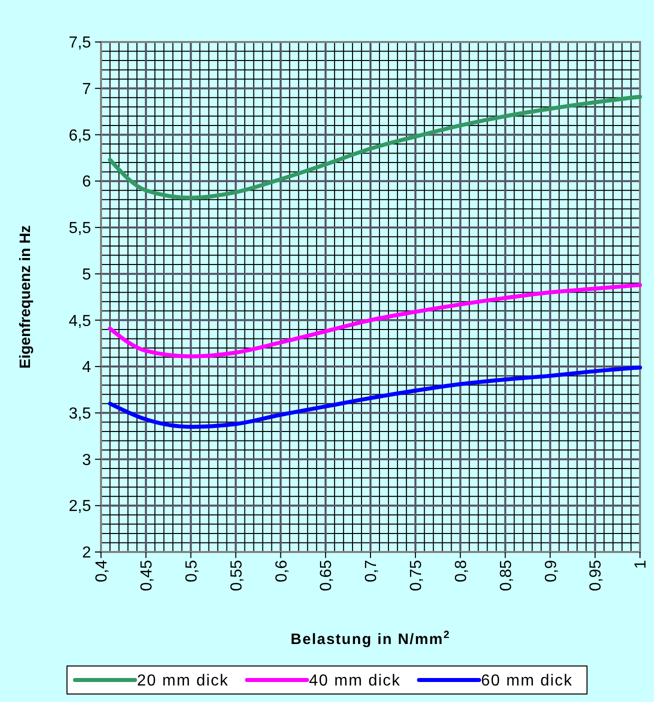 Image resolution: width=654 pixels, height=702 pixels. Describe the element at coordinates (506, 576) in the screenshot. I see `x-tick-label: 0,85` at that location.